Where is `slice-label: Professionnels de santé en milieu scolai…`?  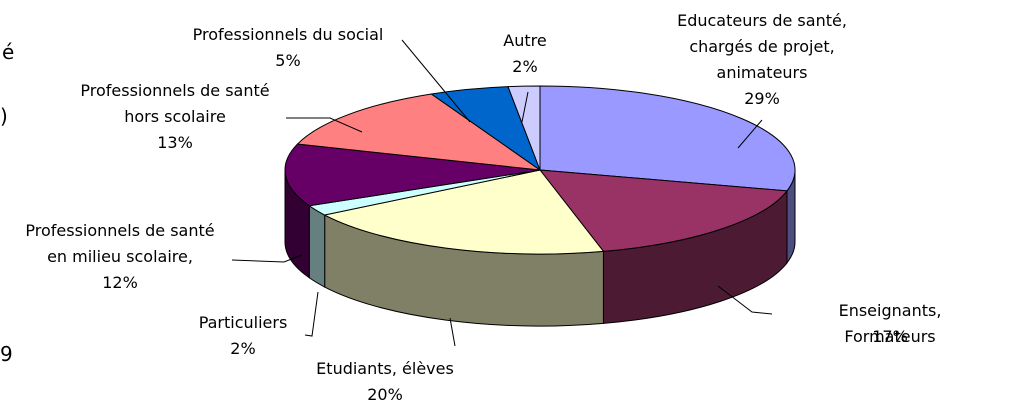 slice-label: Professionnels de santé en milieu scolai… is located at coordinates (120, 243).